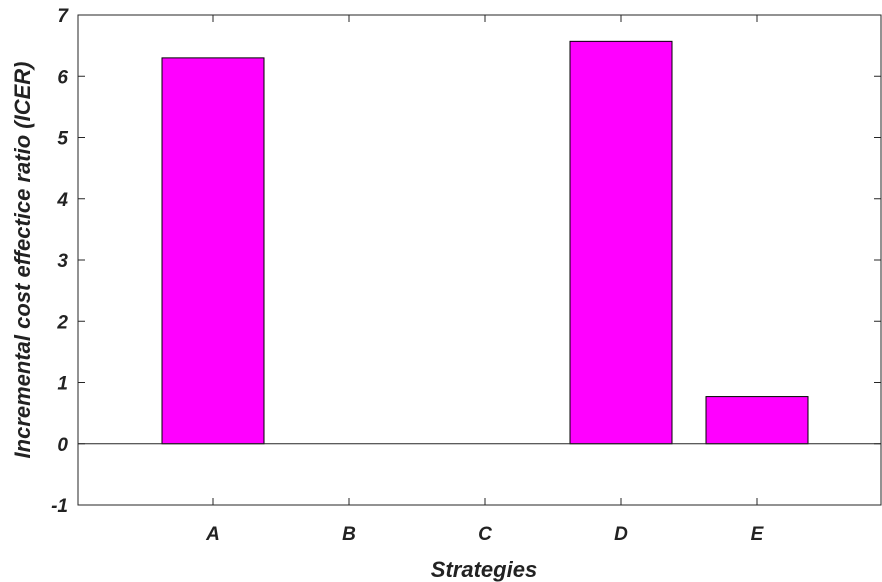  I want to click on bar-a, so click(213, 251).